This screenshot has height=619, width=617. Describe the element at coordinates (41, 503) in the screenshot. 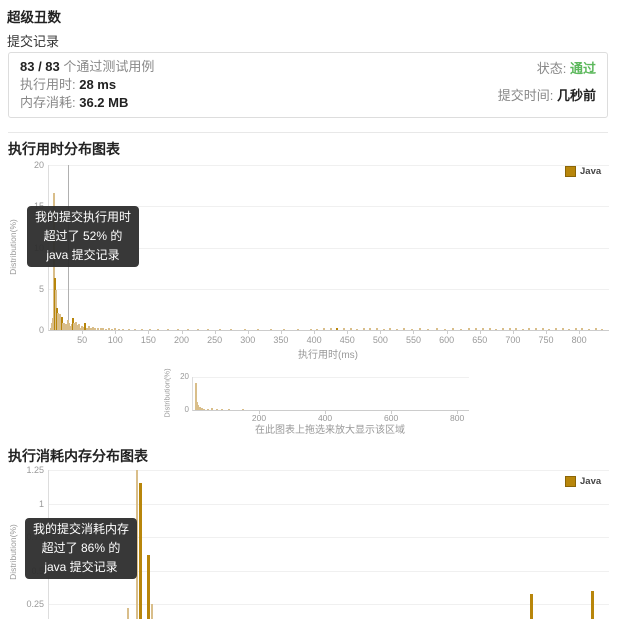

I see `y-tick-label: 1` at that location.